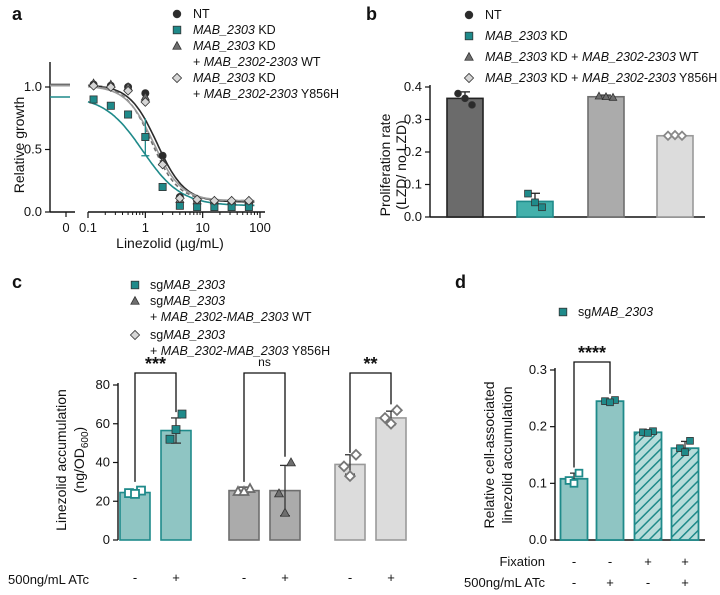 This screenshot has height=595, width=720. What do you see at coordinates (528, 193) in the screenshot?
I see `panel-b-point-kd` at bounding box center [528, 193].